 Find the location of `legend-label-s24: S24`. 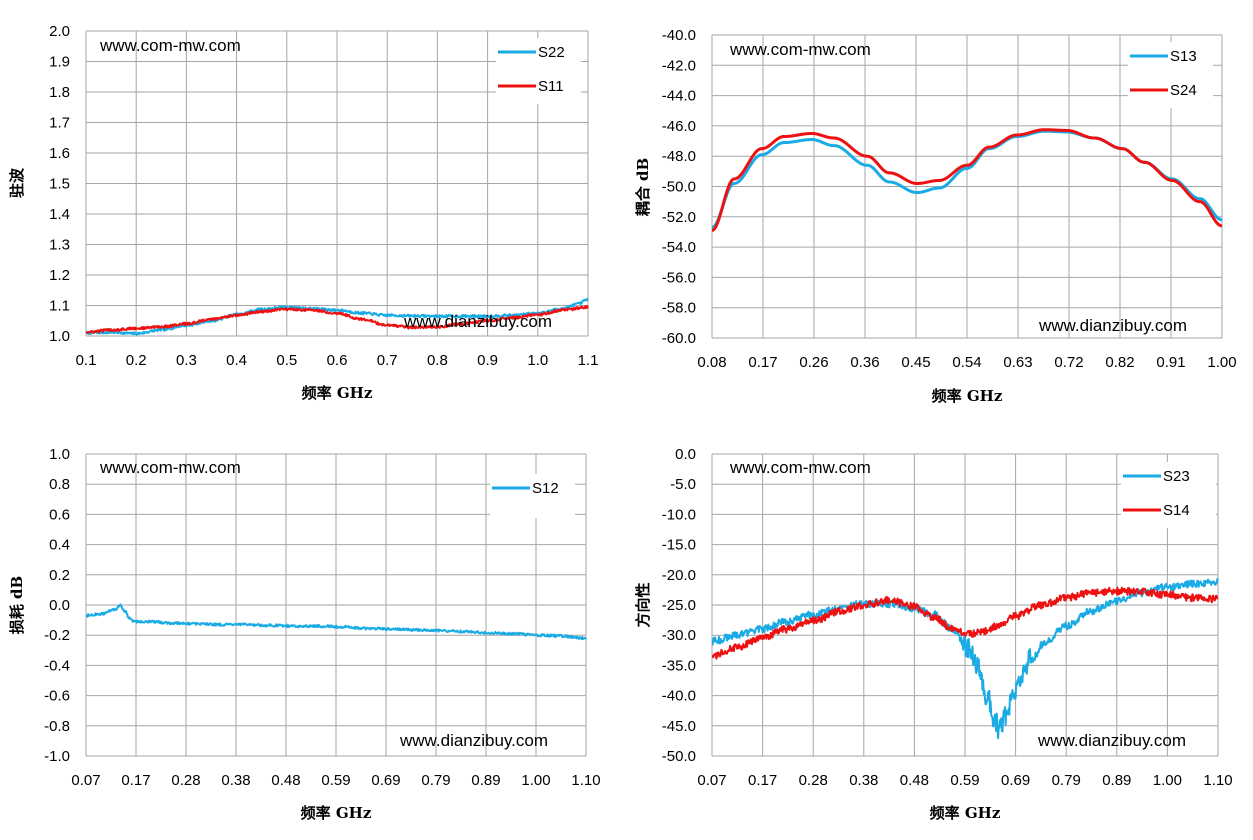

legend-label-s24: S24 is located at coordinates (1183, 90).